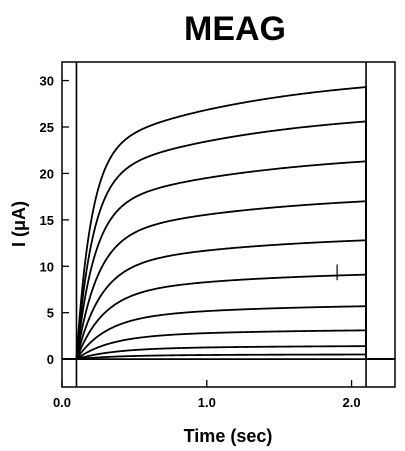 Image resolution: width=405 pixels, height=451 pixels. What do you see at coordinates (47, 266) in the screenshot?
I see `y-tick-label: 10` at bounding box center [47, 266].